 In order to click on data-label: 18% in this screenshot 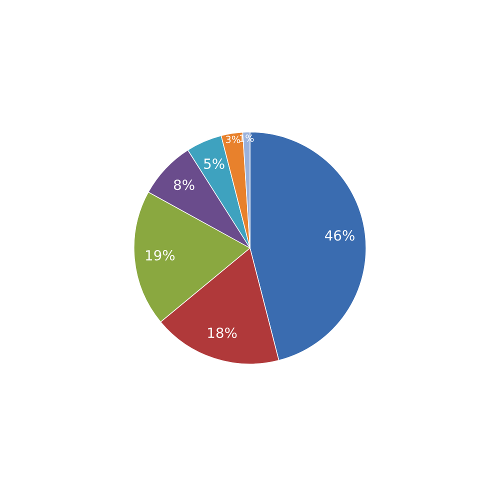, I will do `click(222, 333)`.